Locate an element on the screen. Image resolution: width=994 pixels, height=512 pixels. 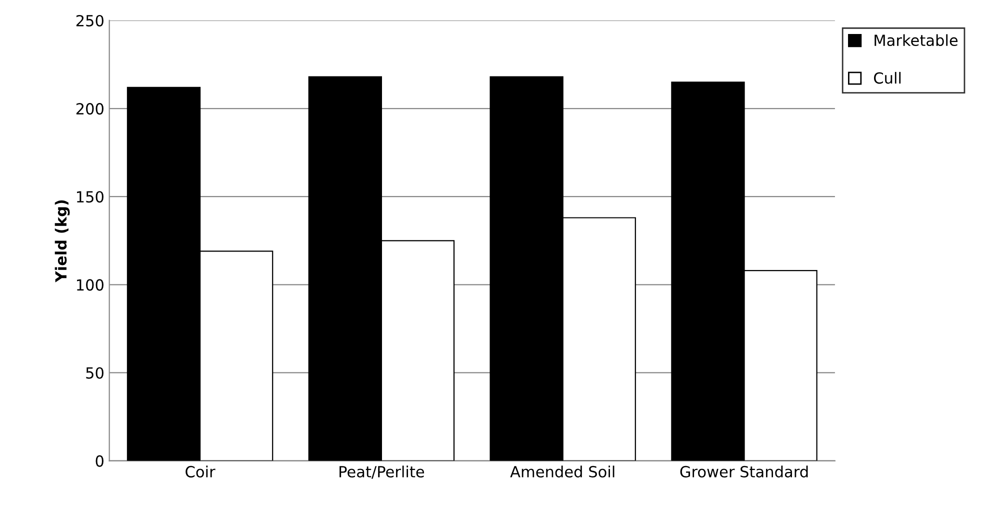
y-axis-title: Yield (kg) is located at coordinates (62, 241).